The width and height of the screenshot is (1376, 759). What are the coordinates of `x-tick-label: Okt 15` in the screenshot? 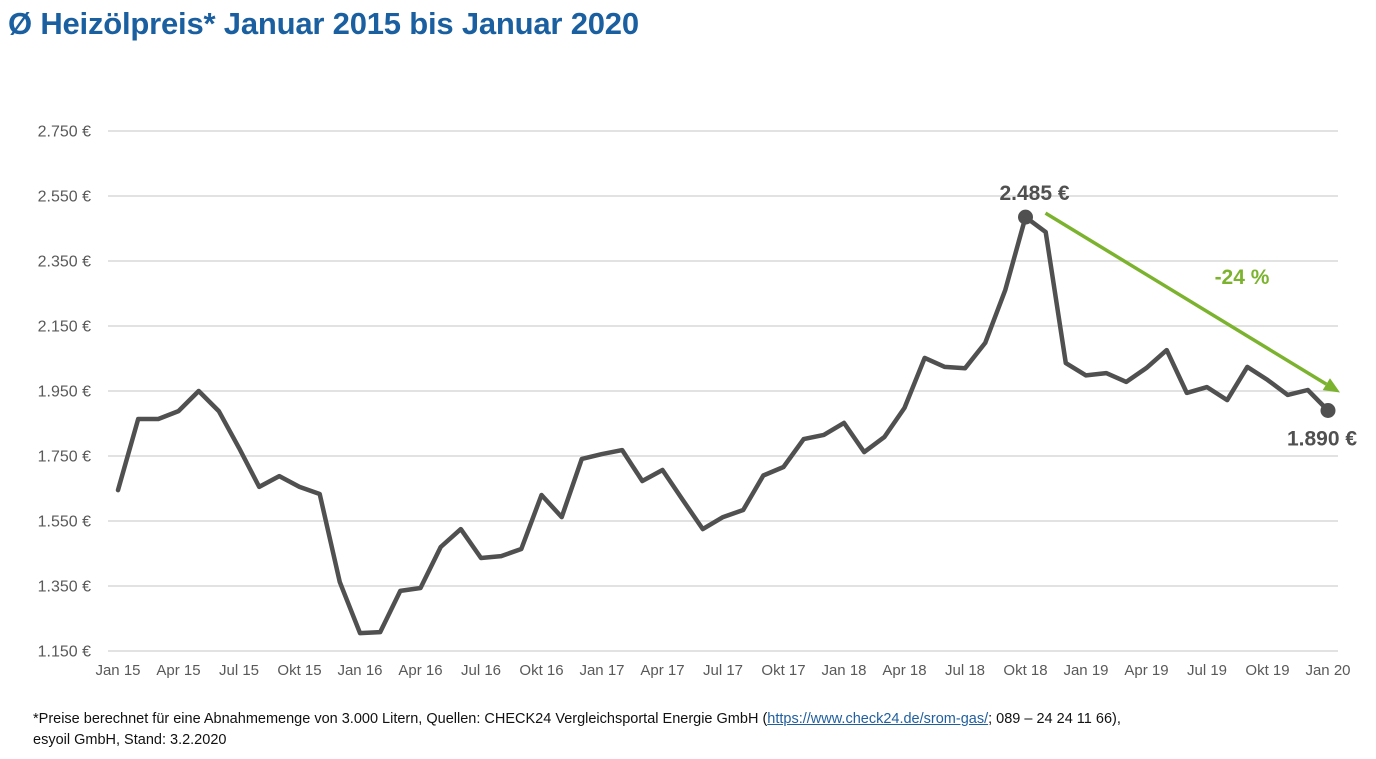 It's located at (299, 670).